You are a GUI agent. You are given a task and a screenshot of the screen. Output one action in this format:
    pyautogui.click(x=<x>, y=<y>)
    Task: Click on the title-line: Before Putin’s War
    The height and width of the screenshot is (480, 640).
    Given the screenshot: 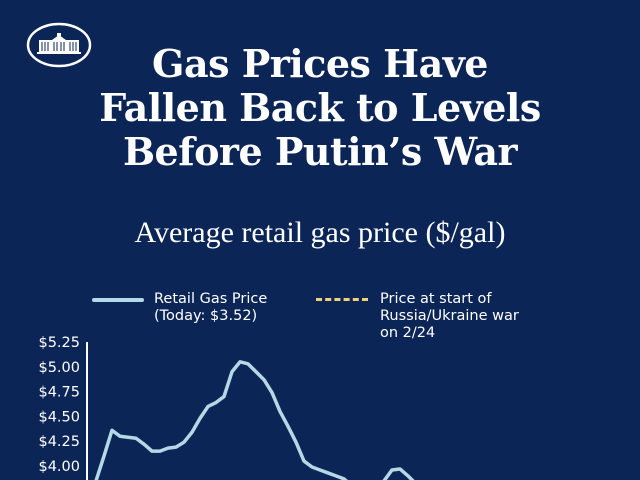 What is the action you would take?
    pyautogui.click(x=320, y=151)
    